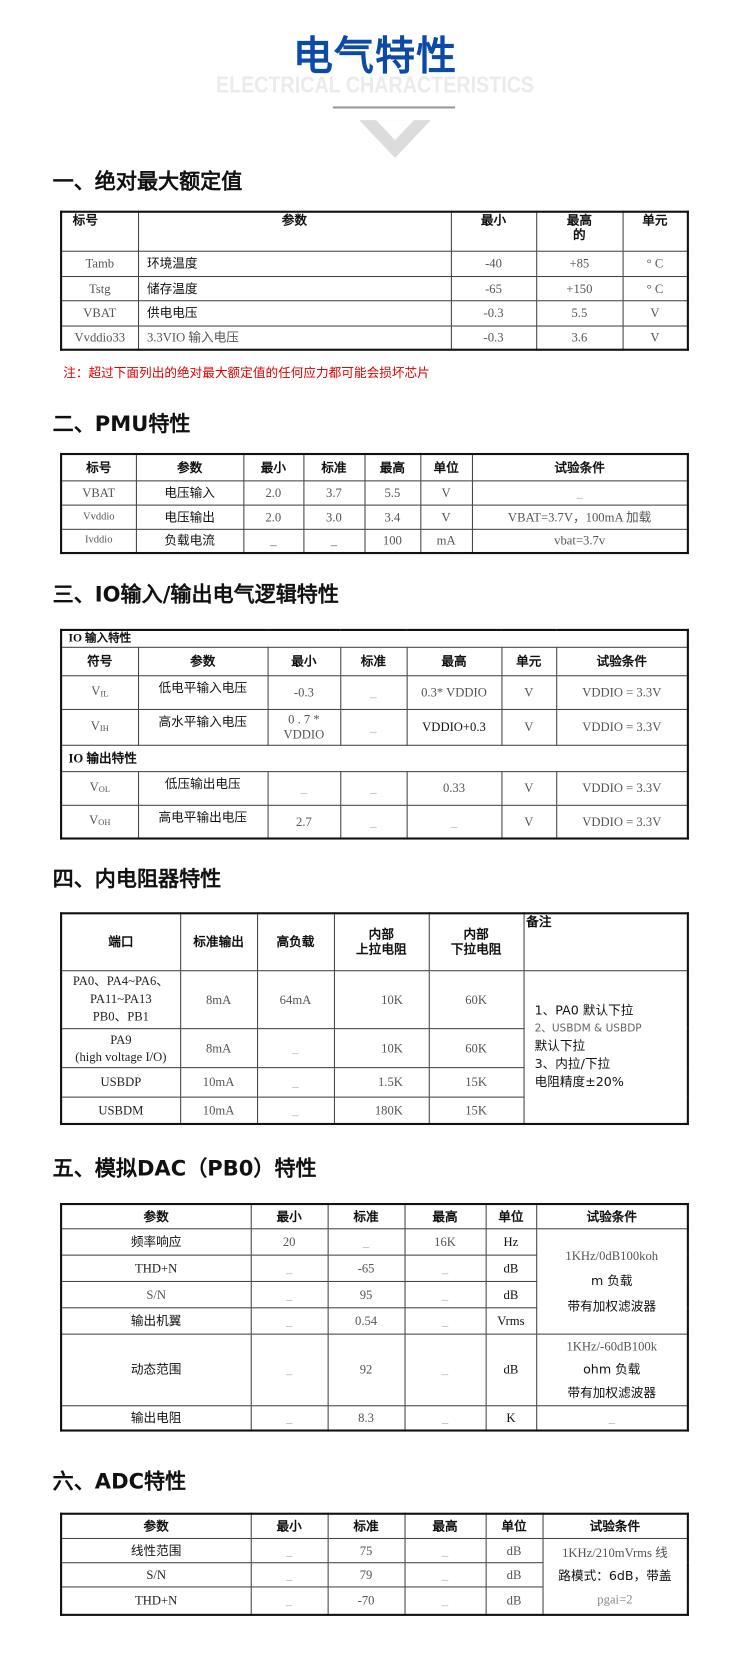 This screenshot has height=1659, width=750. I want to click on io-input-title: IO 输入特性, so click(374, 638).